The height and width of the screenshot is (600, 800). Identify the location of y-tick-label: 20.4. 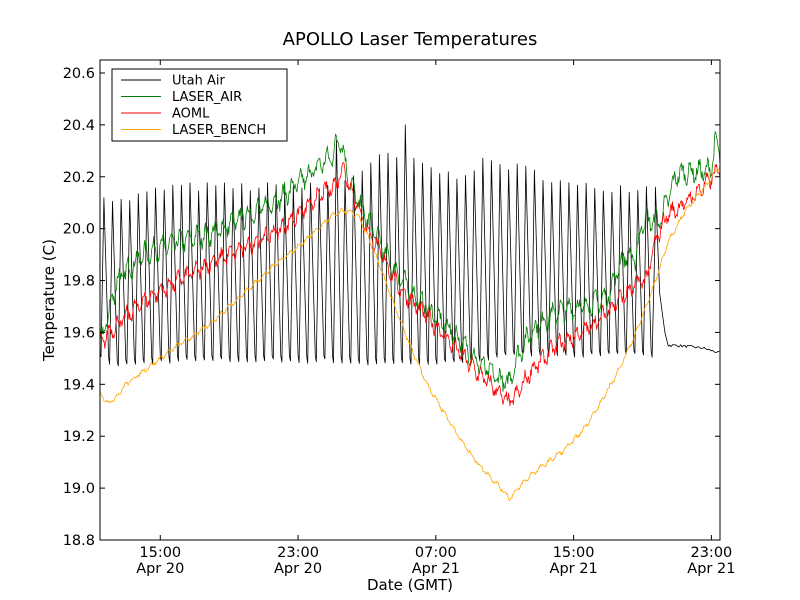
(79, 126).